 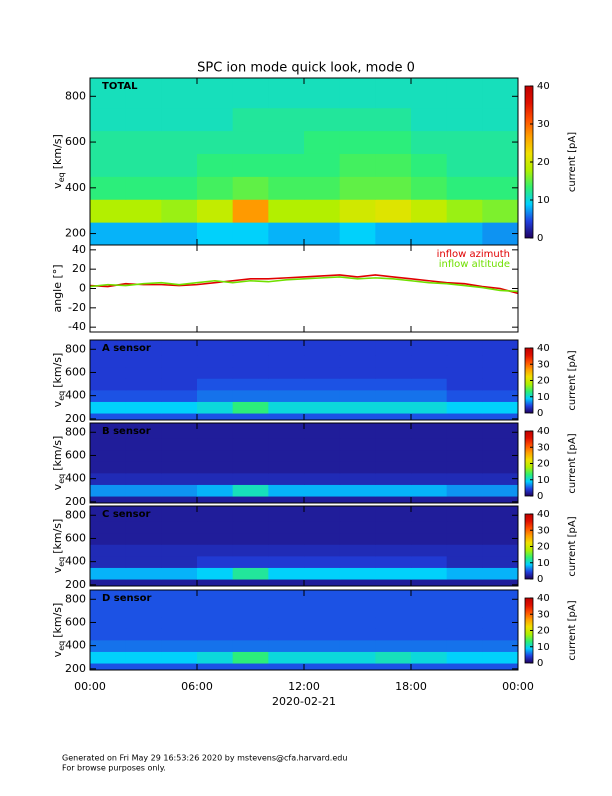 What do you see at coordinates (57, 288) in the screenshot?
I see `y-axis-label: angle [°]` at bounding box center [57, 288].